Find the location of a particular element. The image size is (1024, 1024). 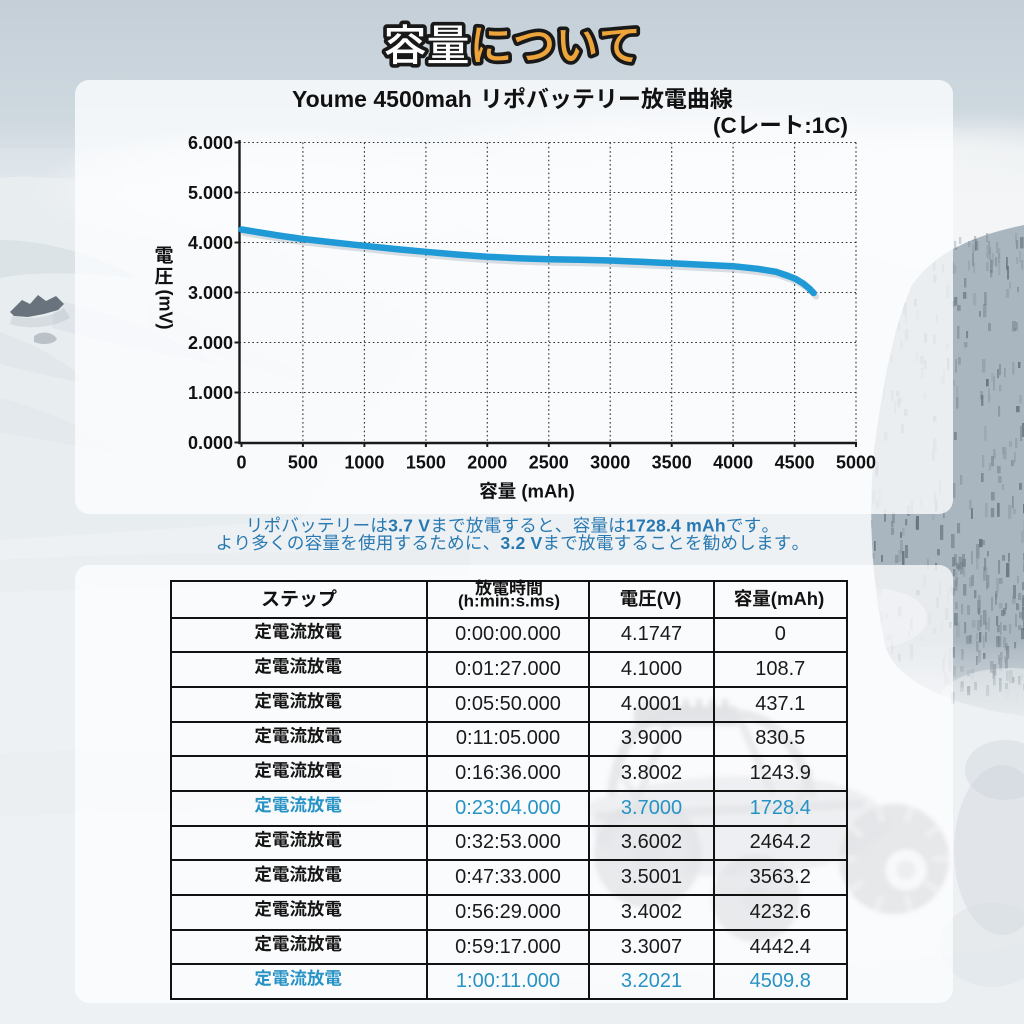

svg-text: (C is located at coordinates (725, 125).